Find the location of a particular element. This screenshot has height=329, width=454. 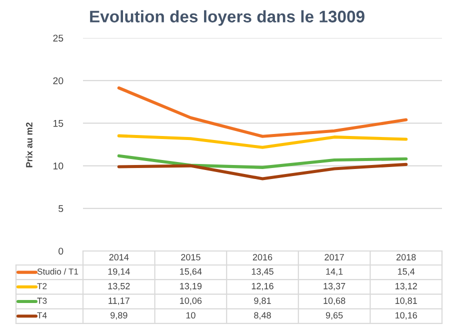

data-label: 14,1 is located at coordinates (334, 272).